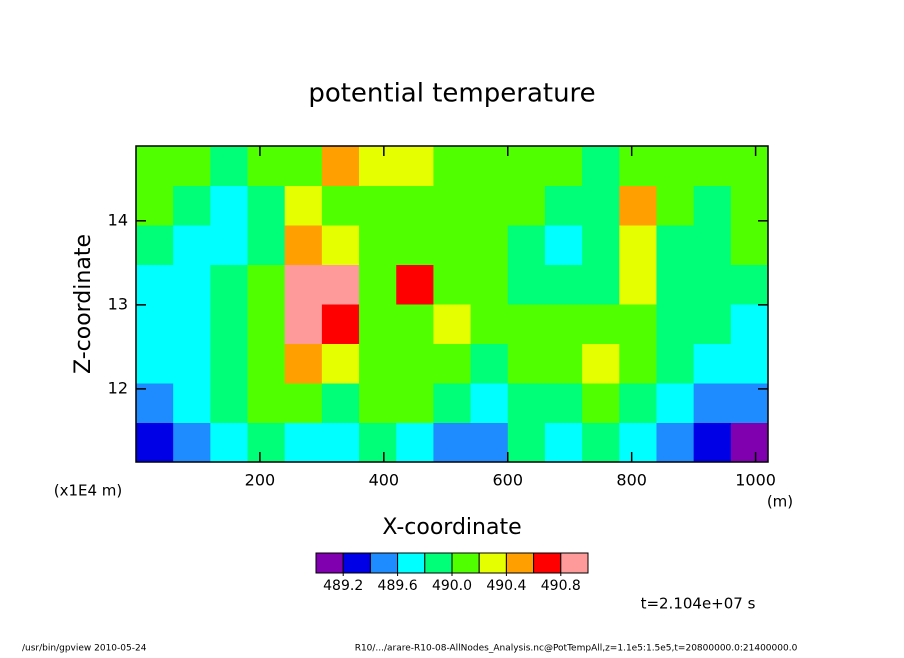 The width and height of the screenshot is (904, 658). What do you see at coordinates (398, 586) in the screenshot?
I see `colorbar-label: 489.6` at bounding box center [398, 586].